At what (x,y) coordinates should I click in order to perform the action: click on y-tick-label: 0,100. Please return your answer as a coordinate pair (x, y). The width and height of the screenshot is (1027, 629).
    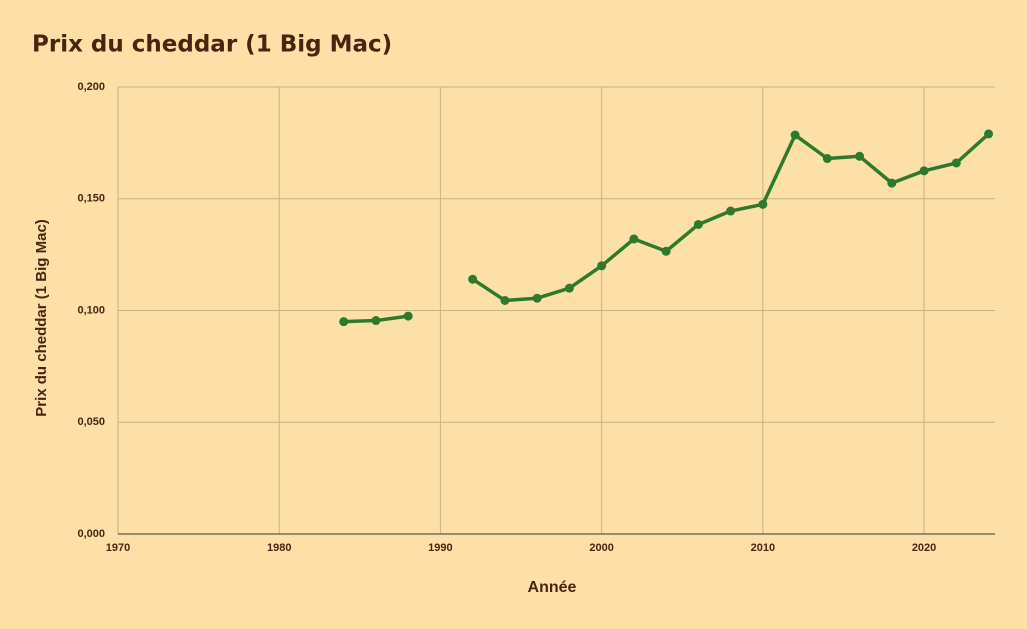
    Looking at the image, I should click on (91, 310).